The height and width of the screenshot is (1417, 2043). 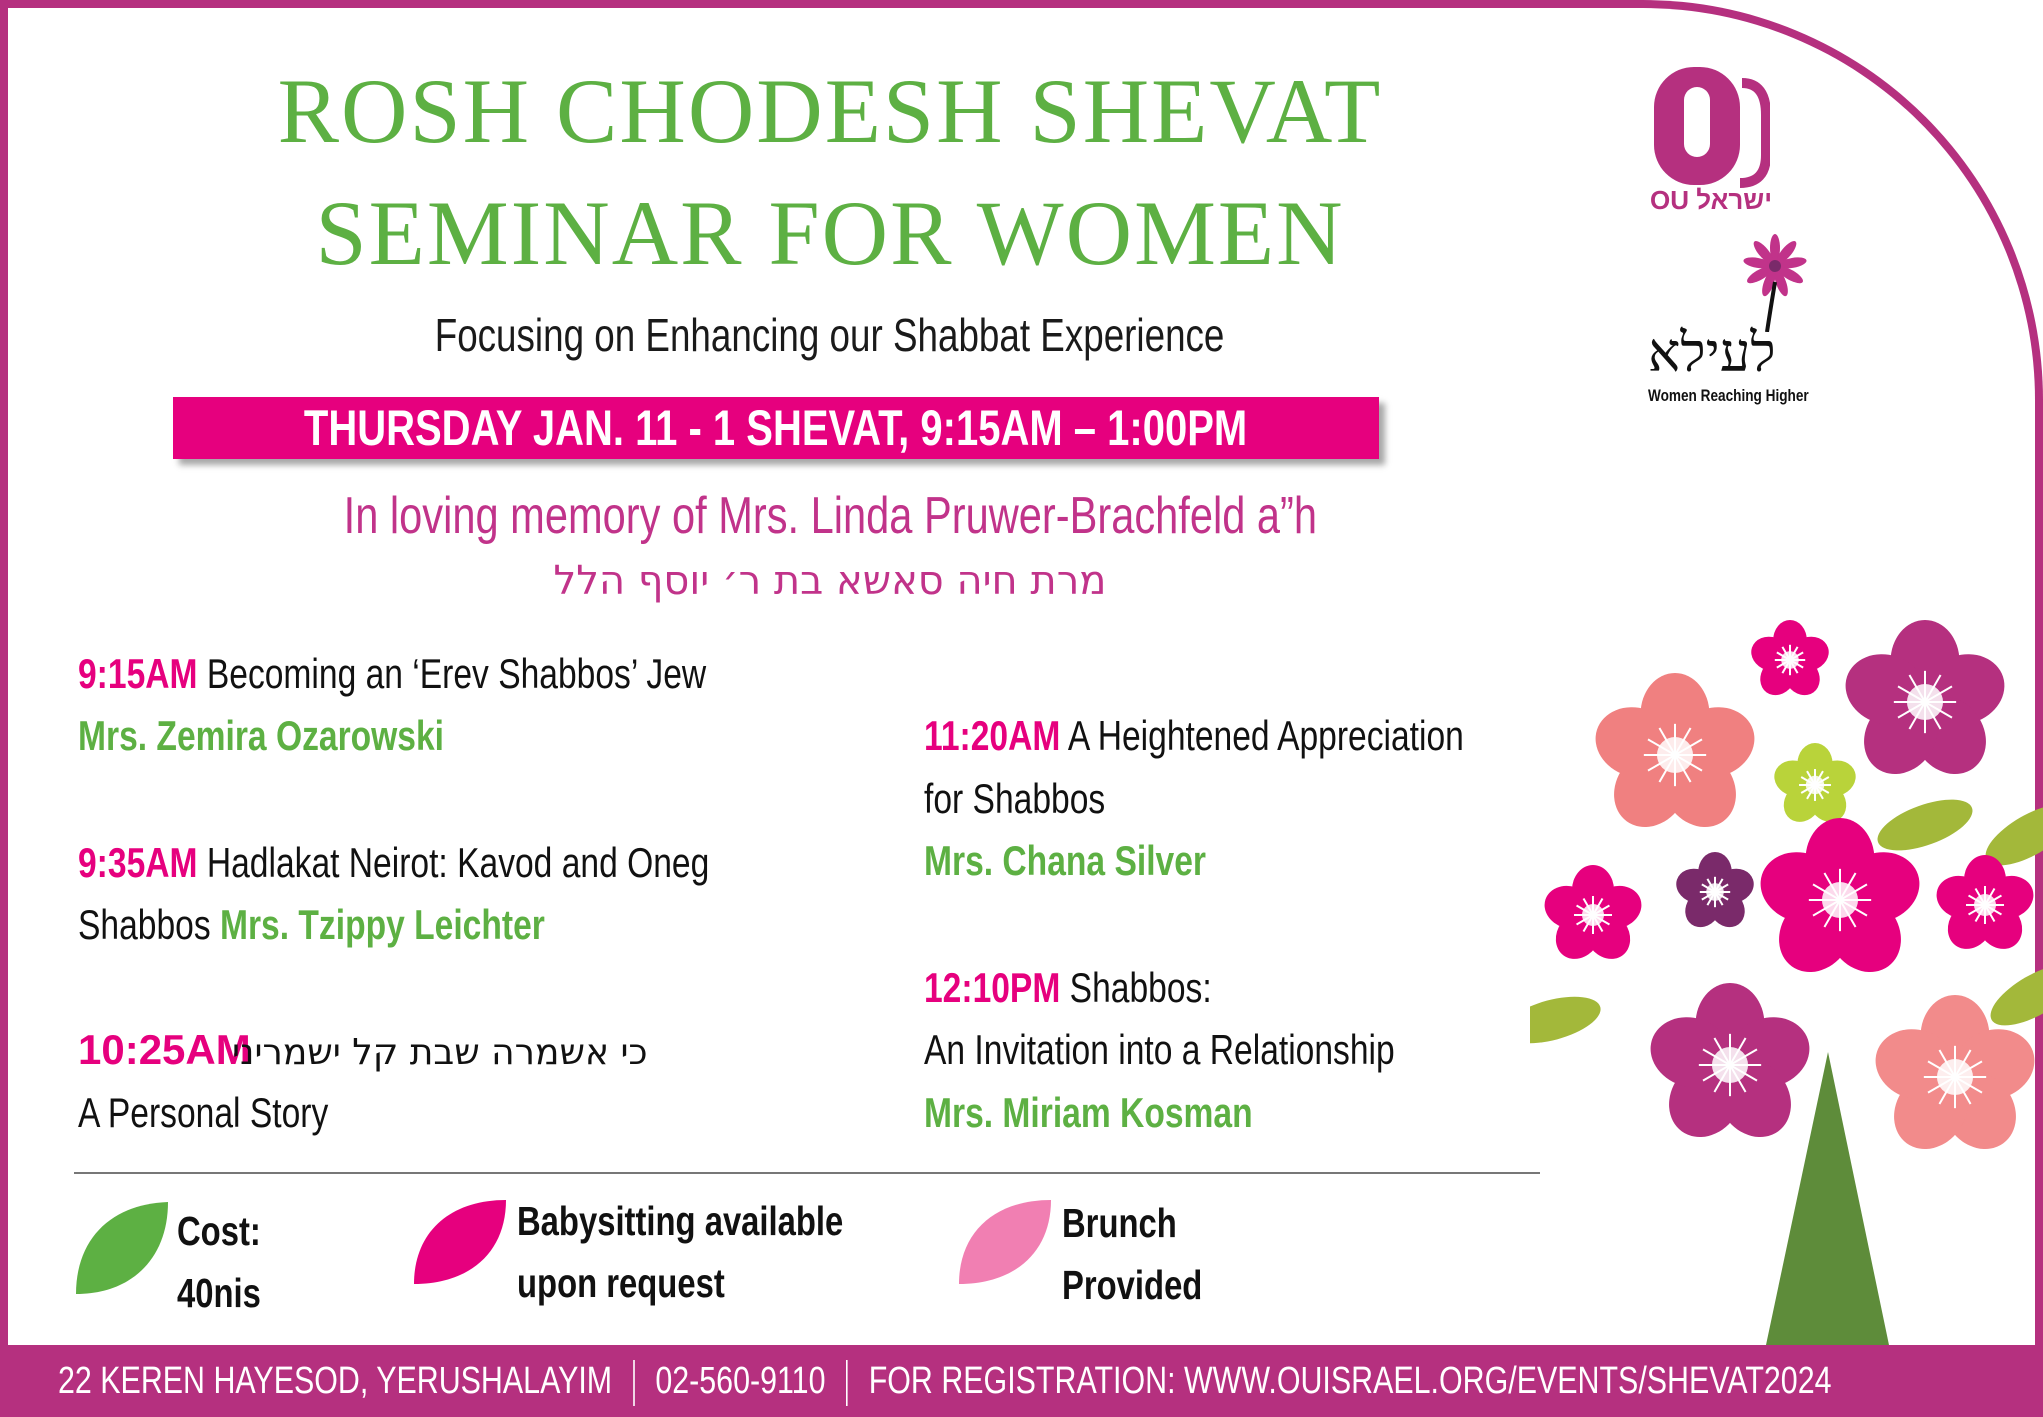 What do you see at coordinates (138, 862) in the screenshot?
I see `time: 9:35AM` at bounding box center [138, 862].